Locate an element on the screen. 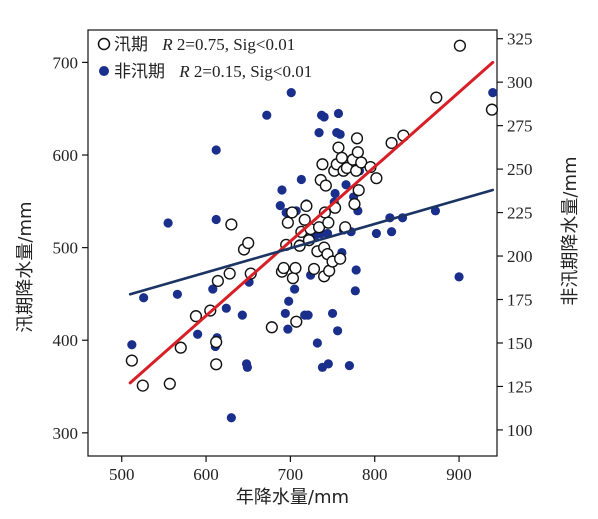 Image resolution: width=598 pixels, height=519 pixels. y-right-tick-label: 100 is located at coordinates (520, 430).